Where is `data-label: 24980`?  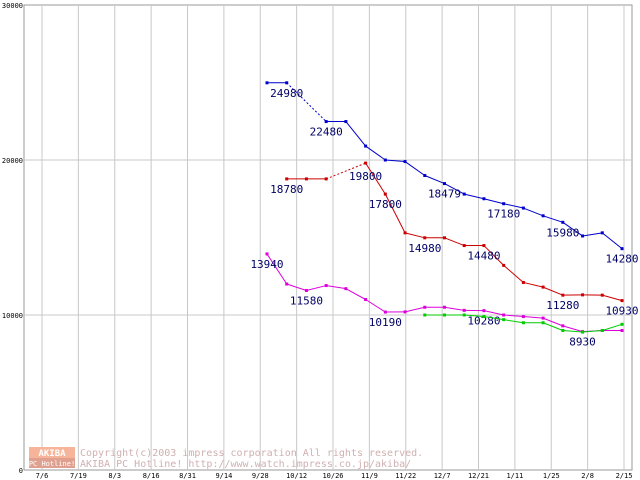
data-label: 24980 is located at coordinates (286, 93).